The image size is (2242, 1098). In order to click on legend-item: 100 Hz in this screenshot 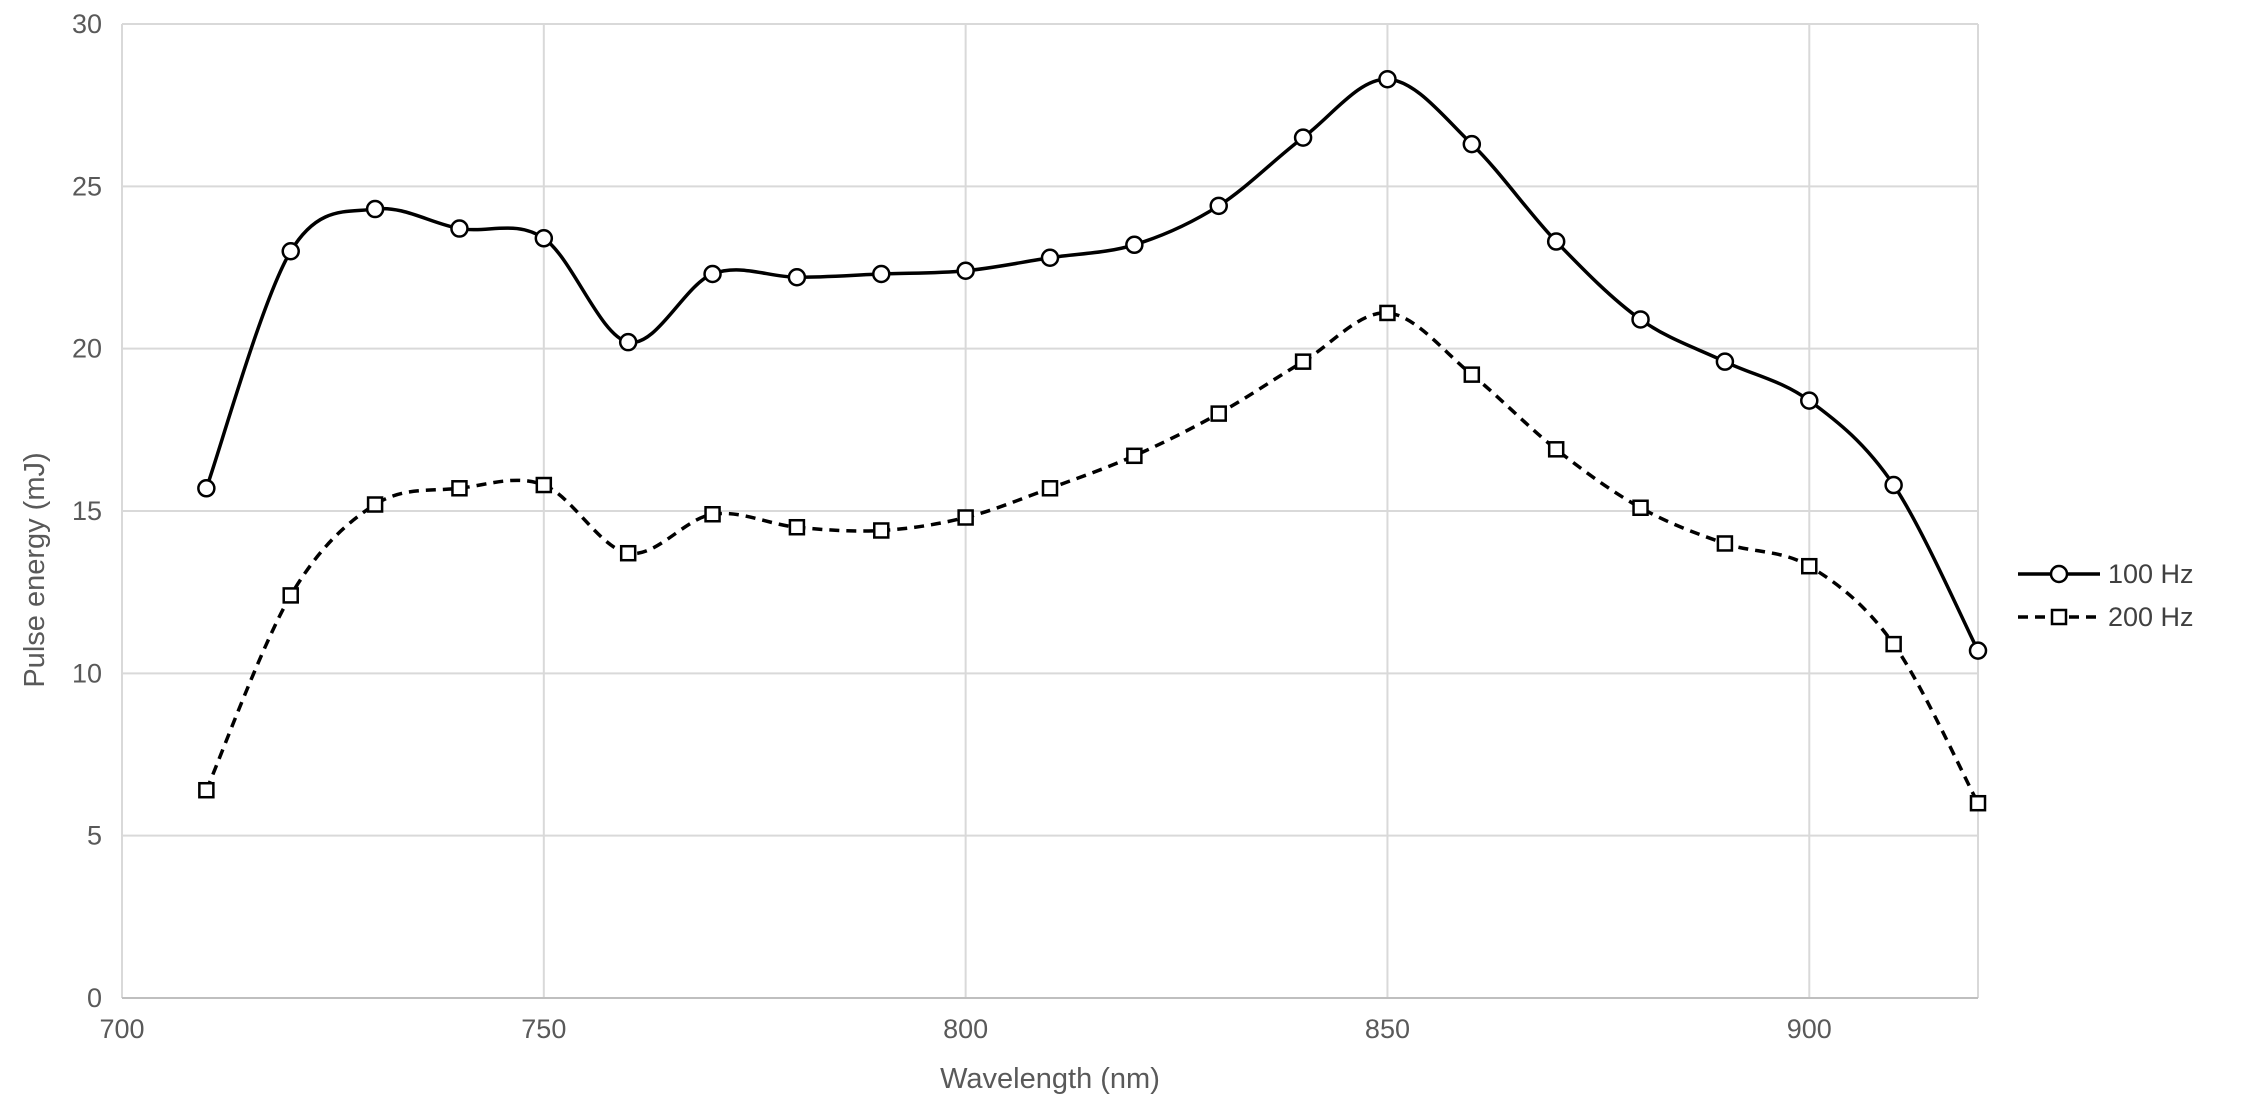, I will do `click(2106, 574)`.